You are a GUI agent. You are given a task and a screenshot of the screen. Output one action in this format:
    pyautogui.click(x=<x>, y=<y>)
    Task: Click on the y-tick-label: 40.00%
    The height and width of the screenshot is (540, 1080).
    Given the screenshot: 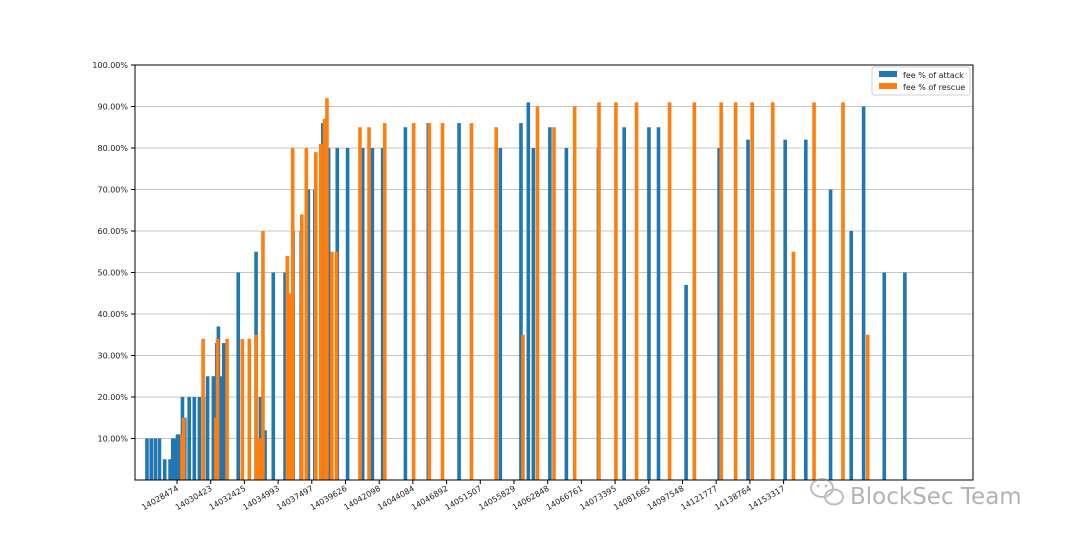 What is the action you would take?
    pyautogui.click(x=112, y=314)
    